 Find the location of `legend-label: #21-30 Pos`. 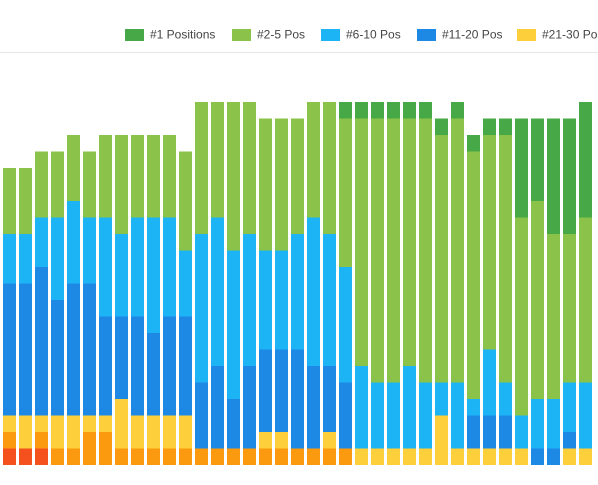

legend-label: #21-30 Pos is located at coordinates (570, 35).